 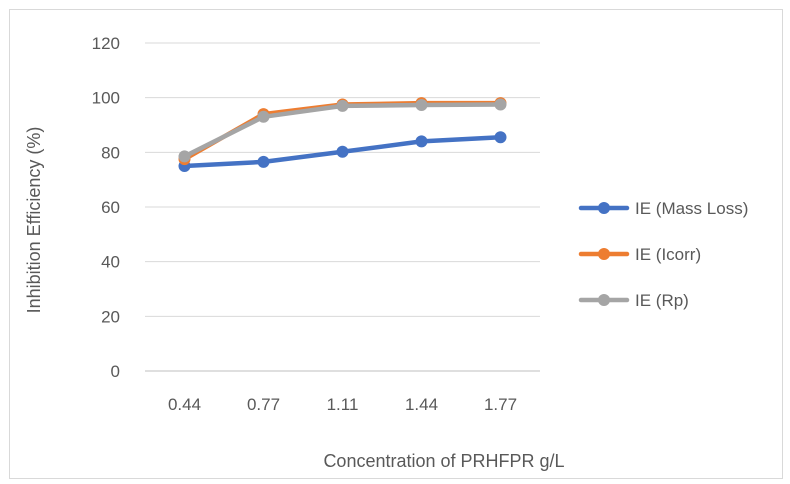 What do you see at coordinates (263, 404) in the screenshot?
I see `x-tick-label: 0.77` at bounding box center [263, 404].